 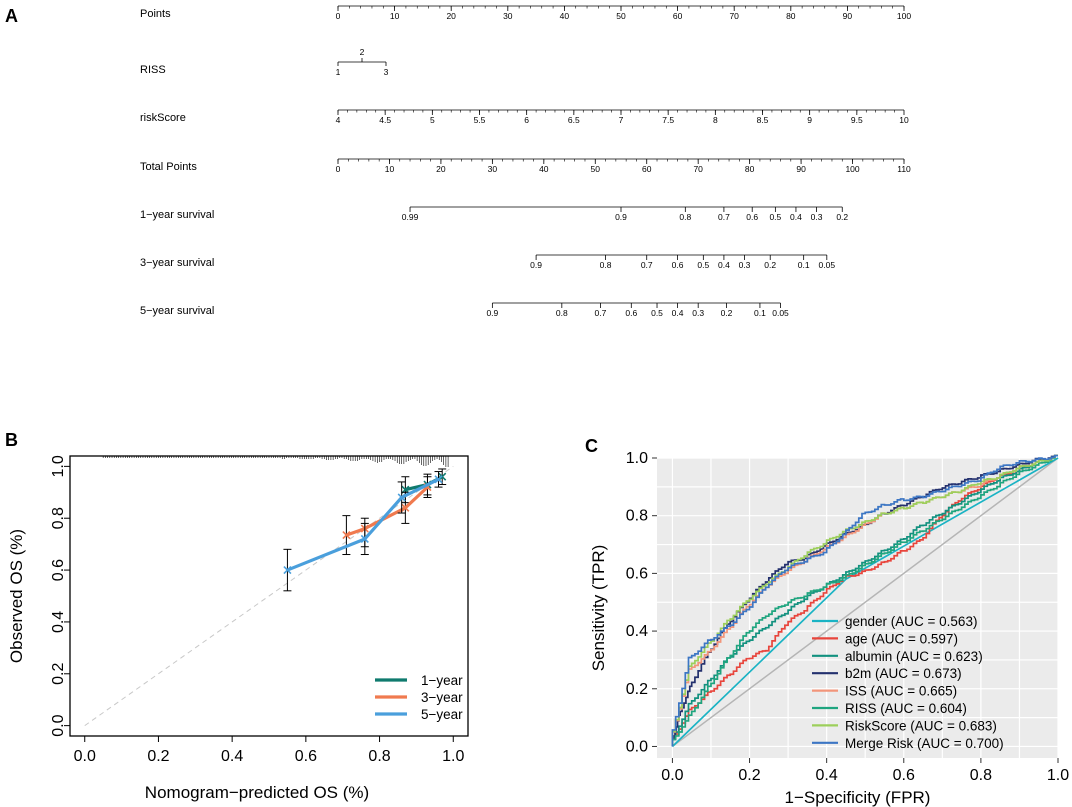 What do you see at coordinates (525, 166) in the screenshot?
I see `nomogram-row: Total Points 0 10 20 30 40 50 60 70 80 90 100 110` at bounding box center [525, 166].